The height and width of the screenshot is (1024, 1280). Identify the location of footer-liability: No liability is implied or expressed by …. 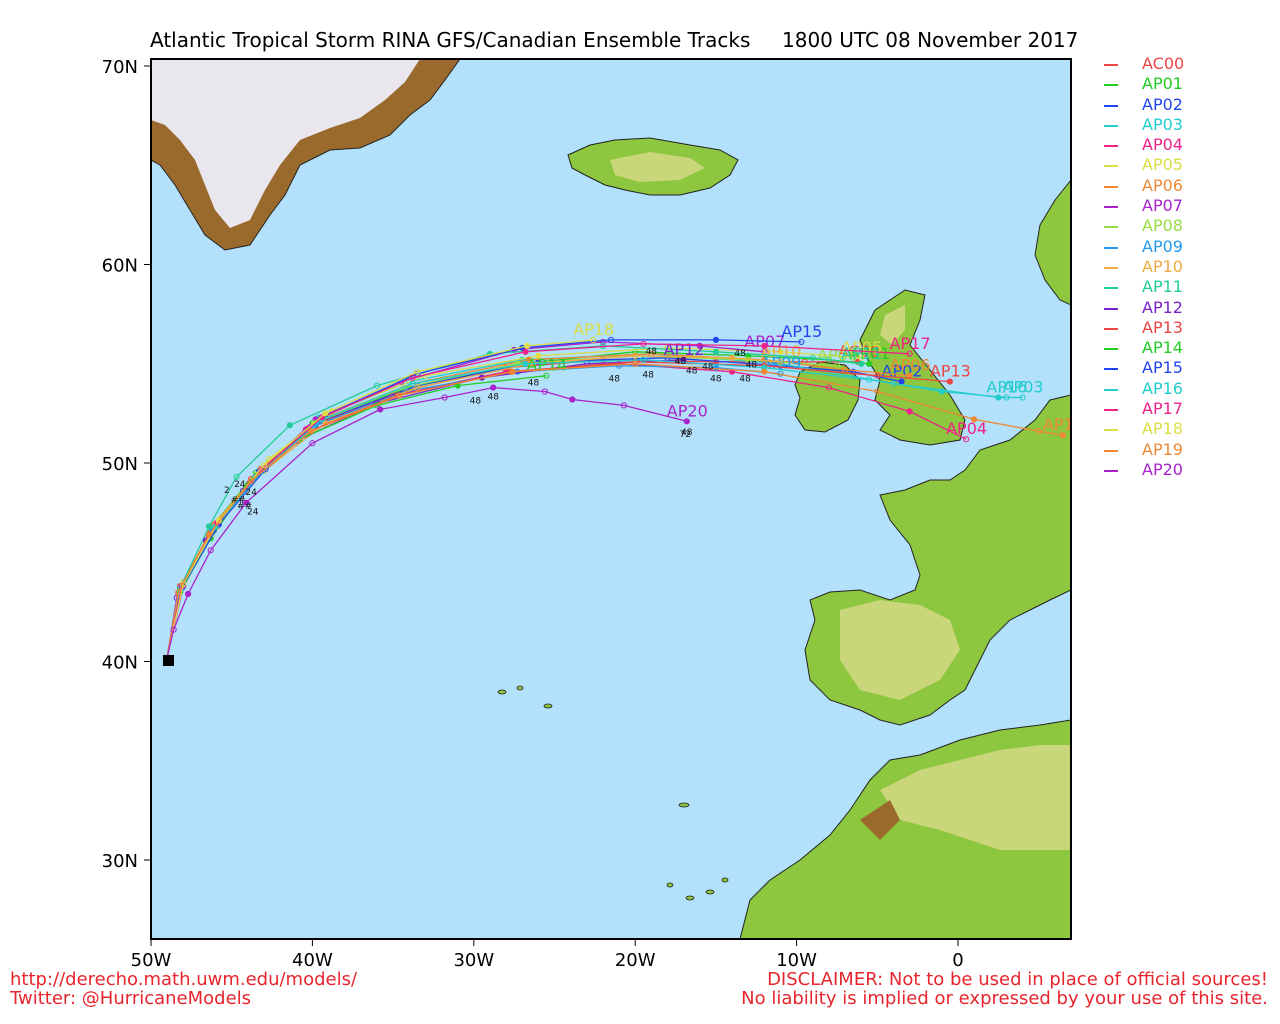
(1004, 998).